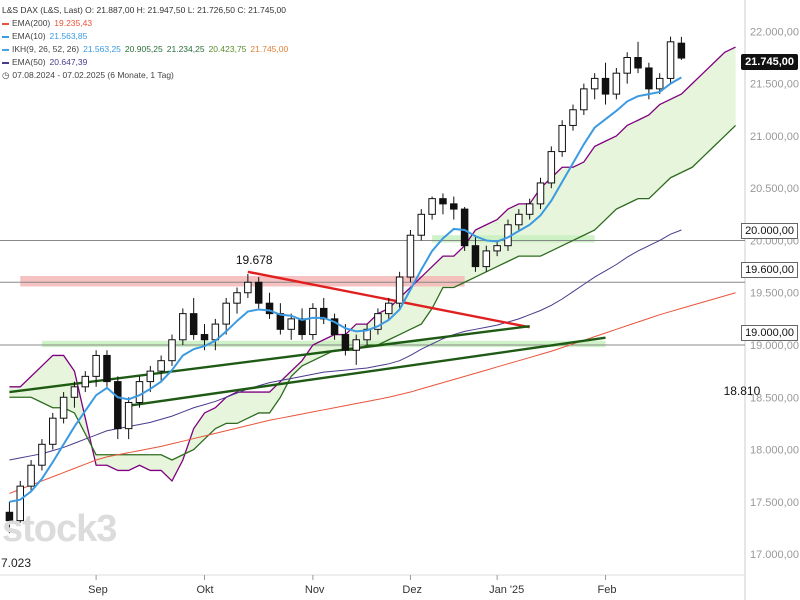 Image resolution: width=800 pixels, height=600 pixels. What do you see at coordinates (6, 75) in the screenshot?
I see `clock-icon: ◷` at bounding box center [6, 75].